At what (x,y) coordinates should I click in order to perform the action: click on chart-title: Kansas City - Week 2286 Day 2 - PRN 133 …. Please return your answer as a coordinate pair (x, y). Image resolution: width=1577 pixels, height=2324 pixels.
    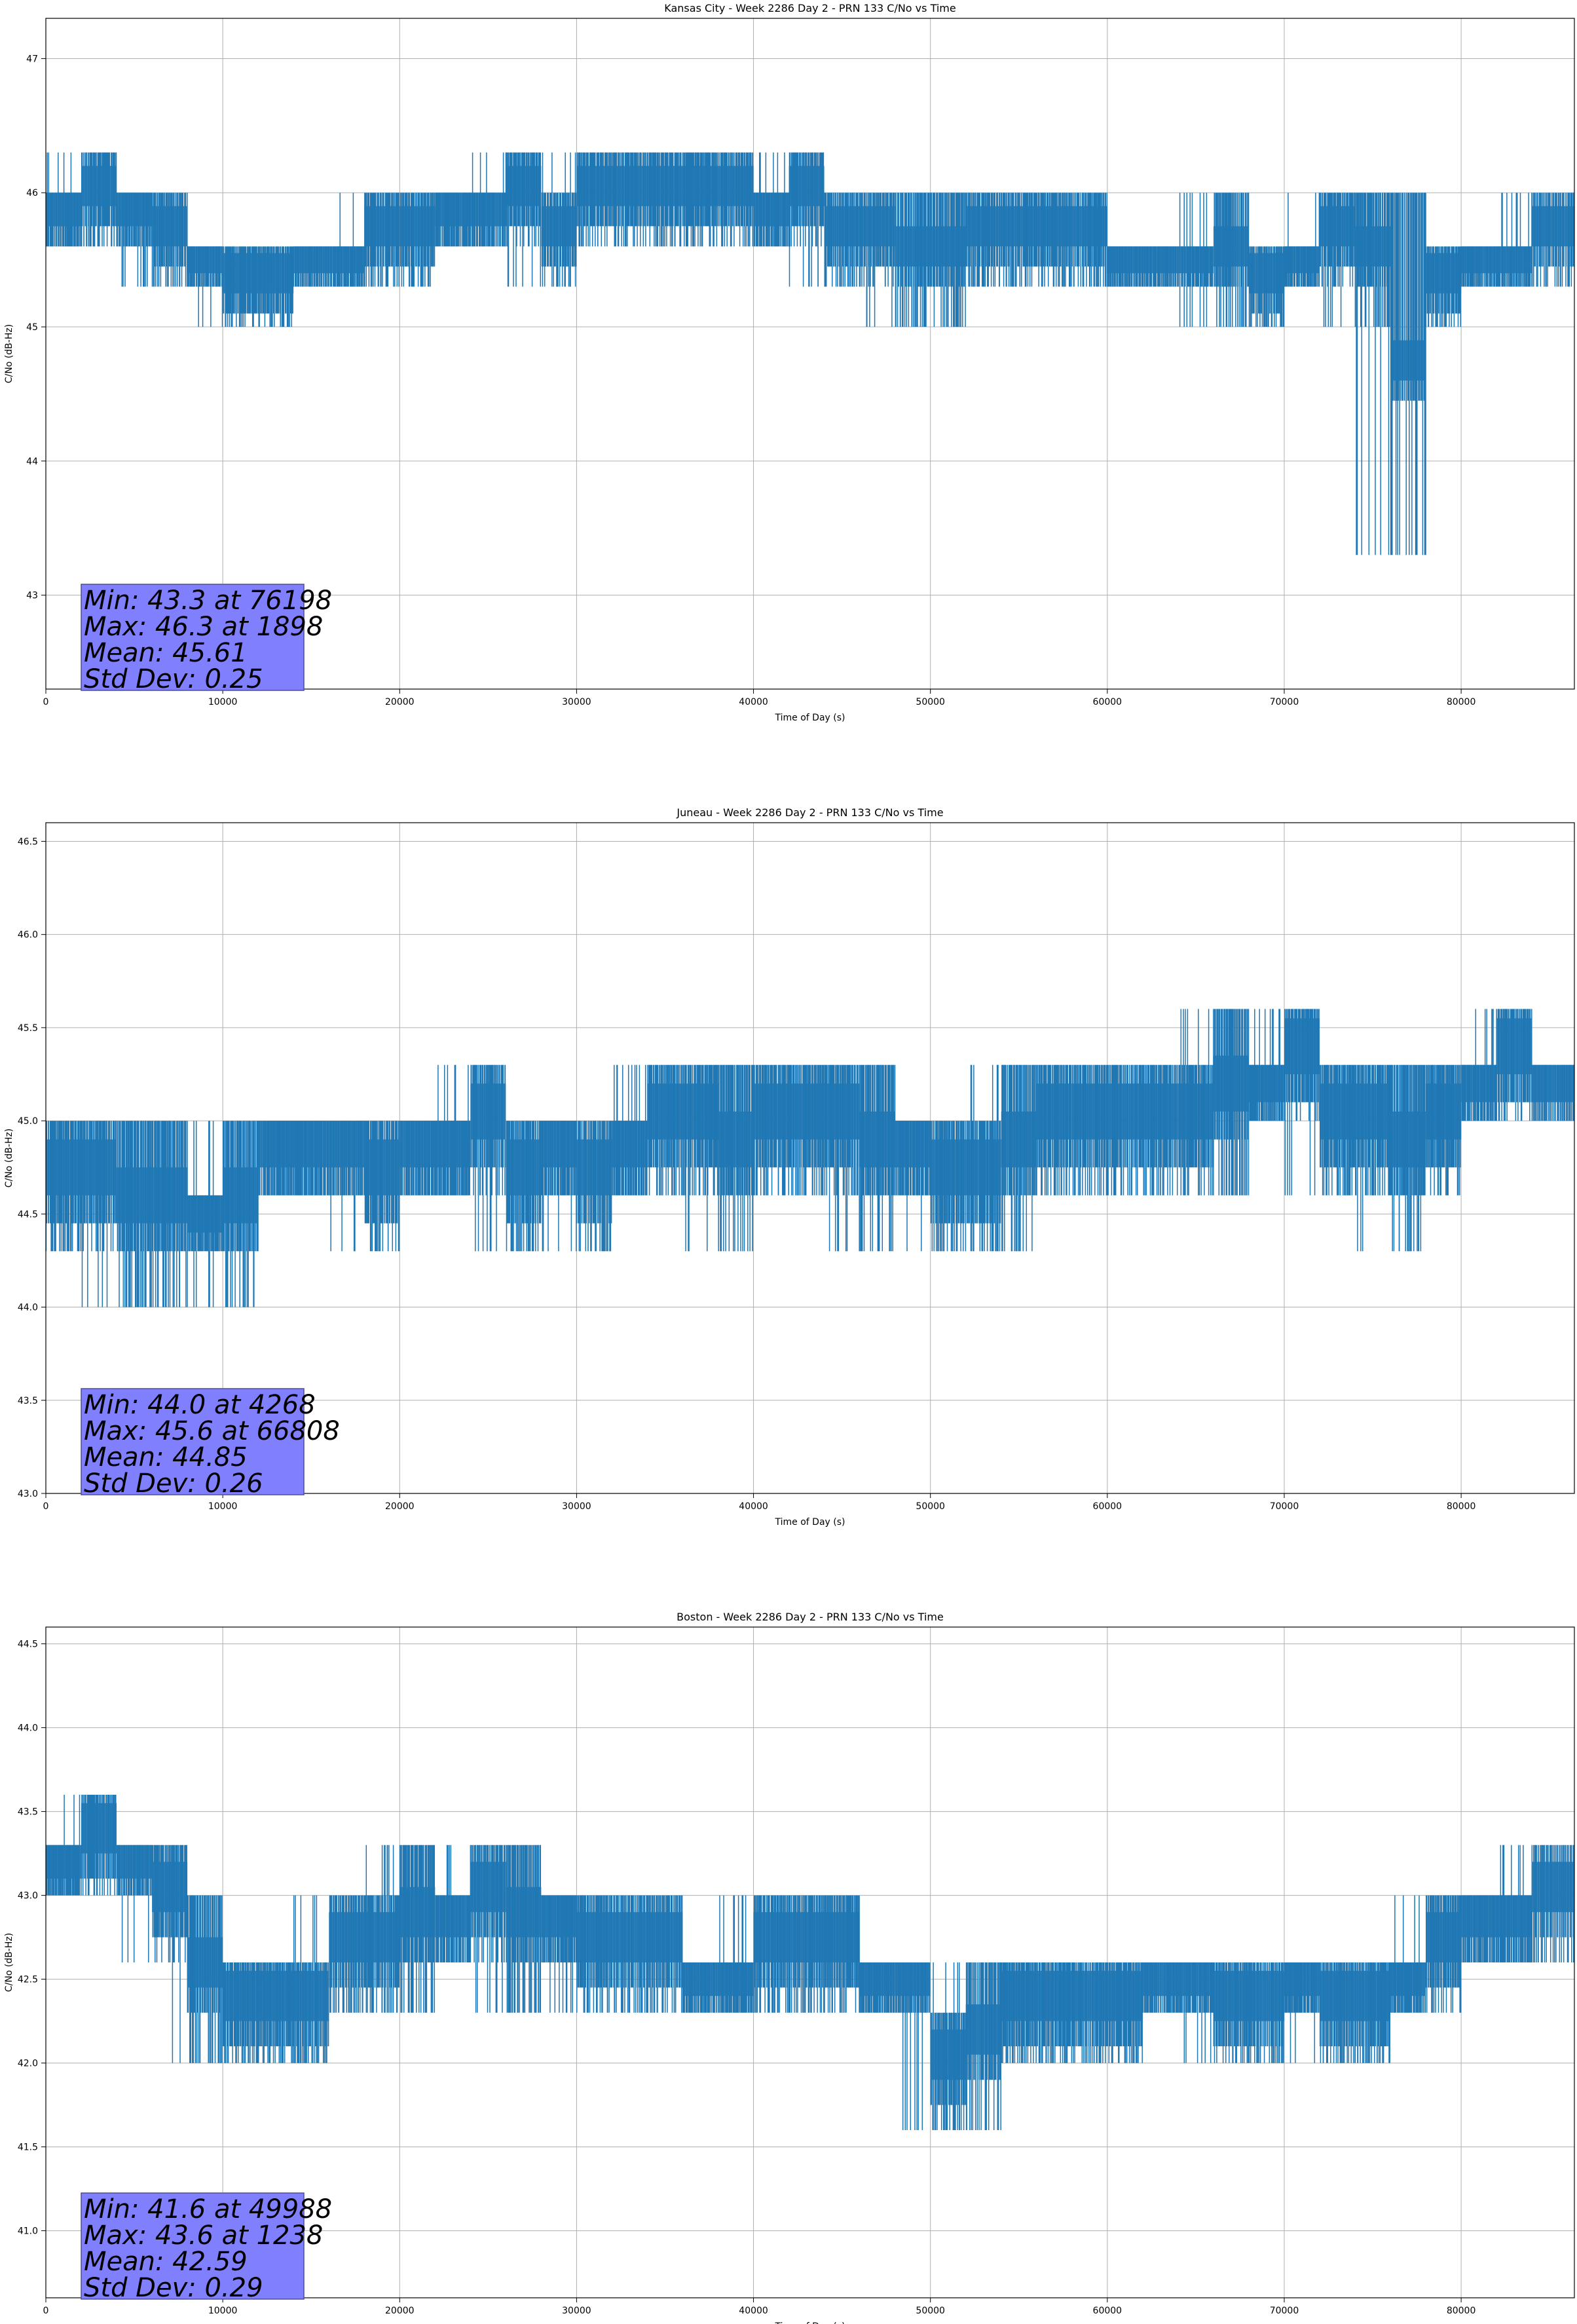
    Looking at the image, I should click on (809, 8).